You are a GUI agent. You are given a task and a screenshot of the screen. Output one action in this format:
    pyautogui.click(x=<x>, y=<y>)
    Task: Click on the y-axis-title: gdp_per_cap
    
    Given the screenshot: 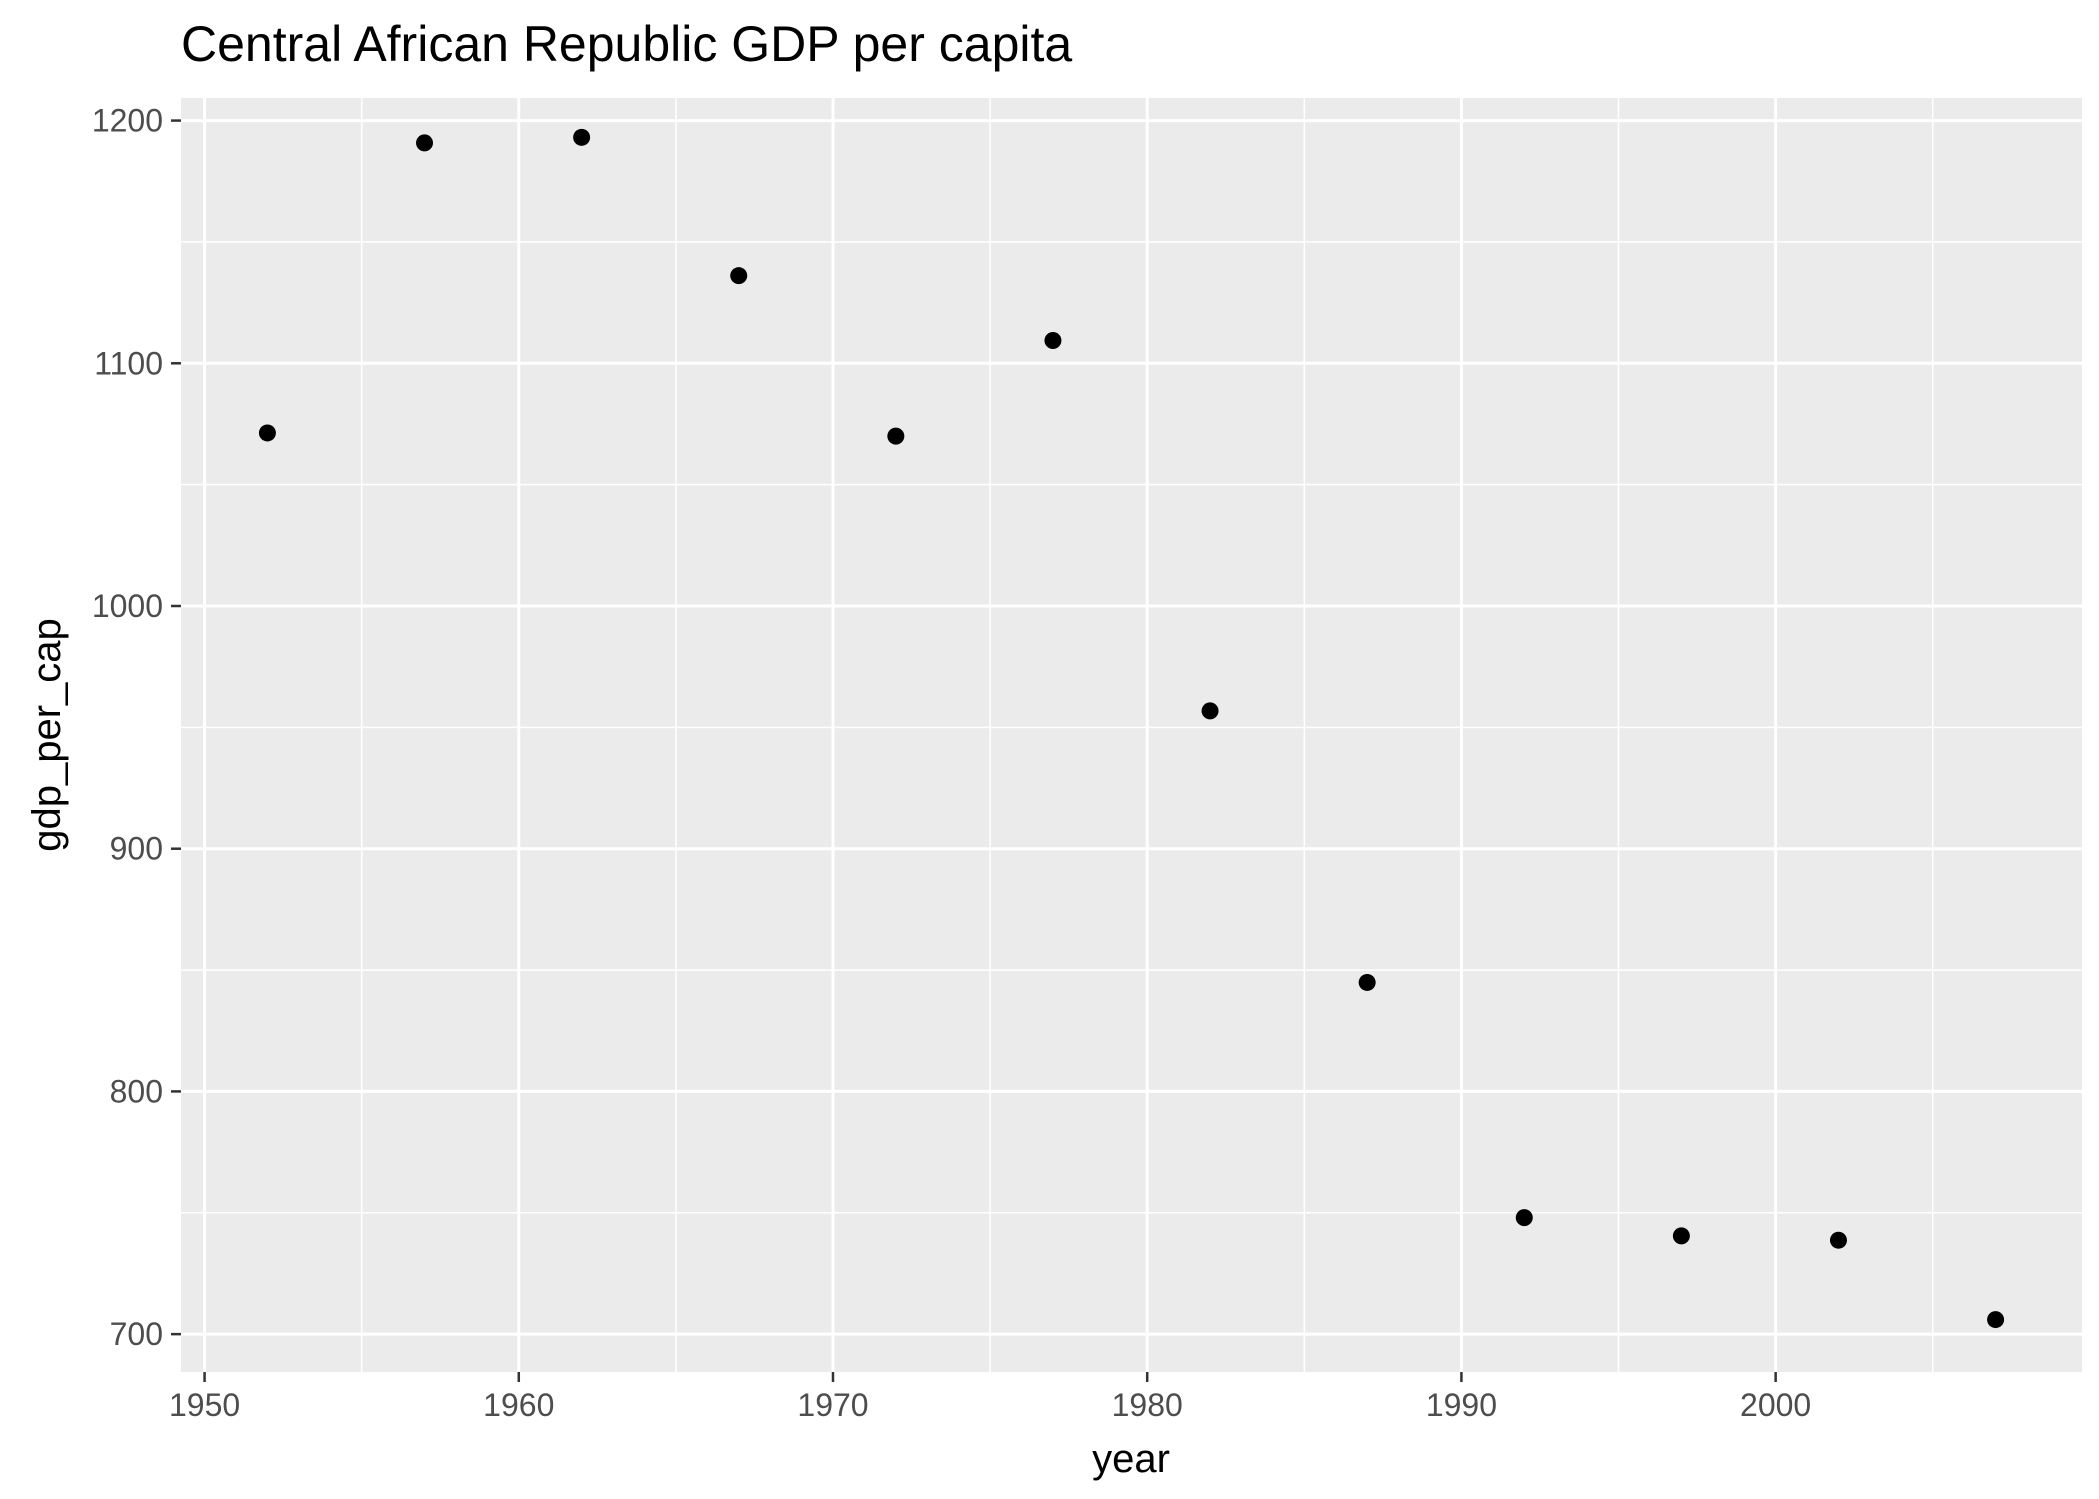 What is the action you would take?
    pyautogui.click(x=47, y=735)
    